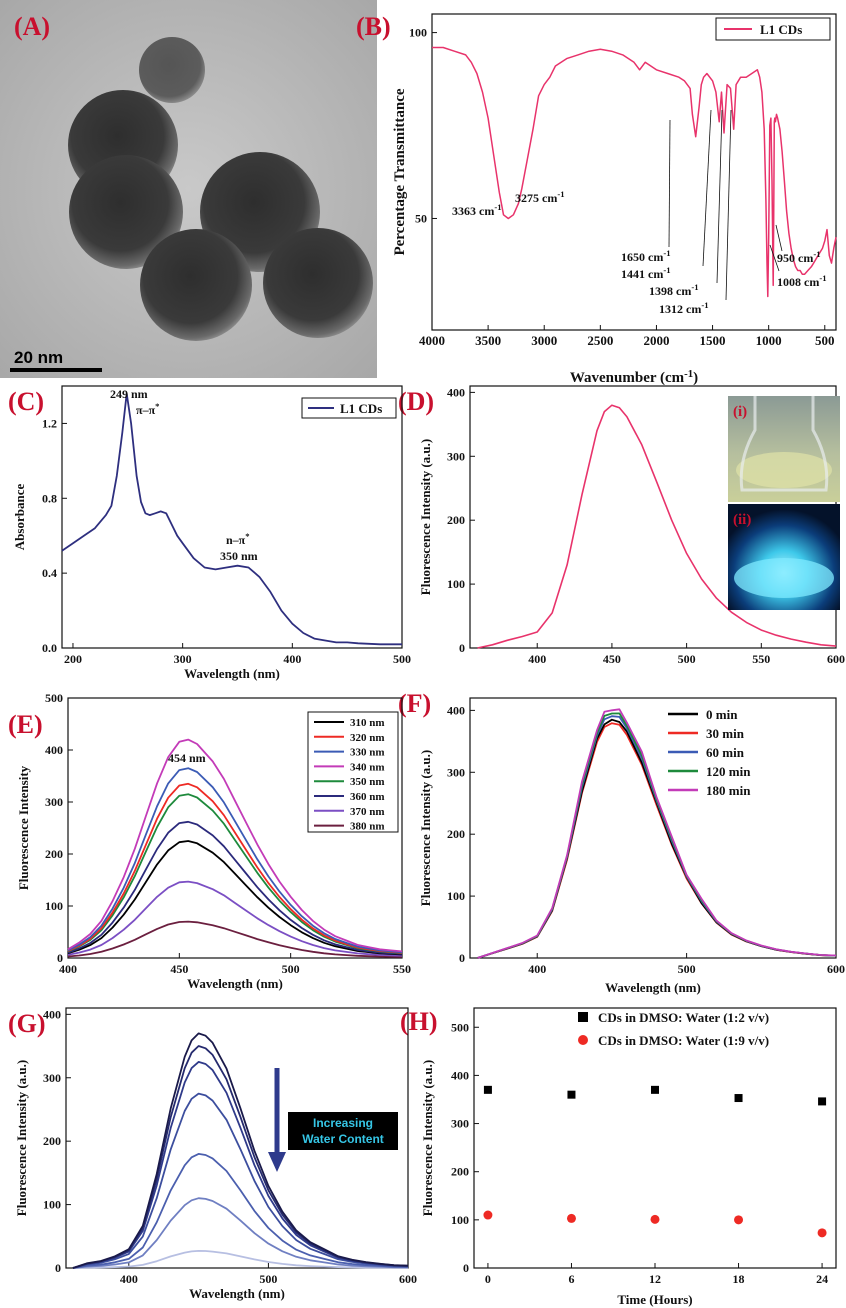 The height and width of the screenshot is (1308, 846). I want to click on vial-glow, so click(784, 578).